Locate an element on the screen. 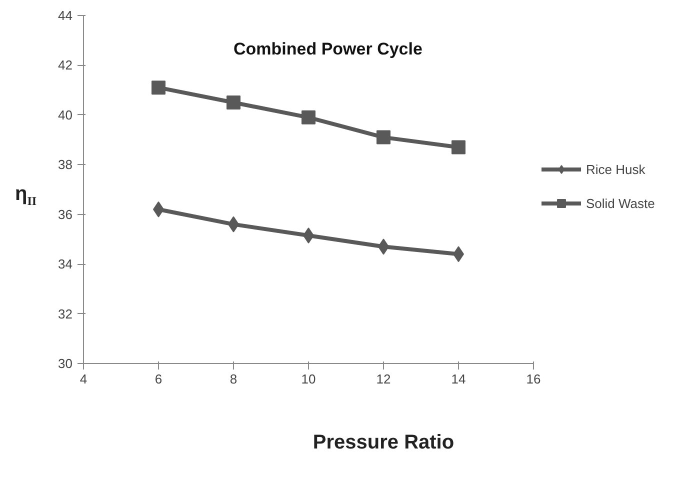  x-tick-label: 12 is located at coordinates (383, 379).